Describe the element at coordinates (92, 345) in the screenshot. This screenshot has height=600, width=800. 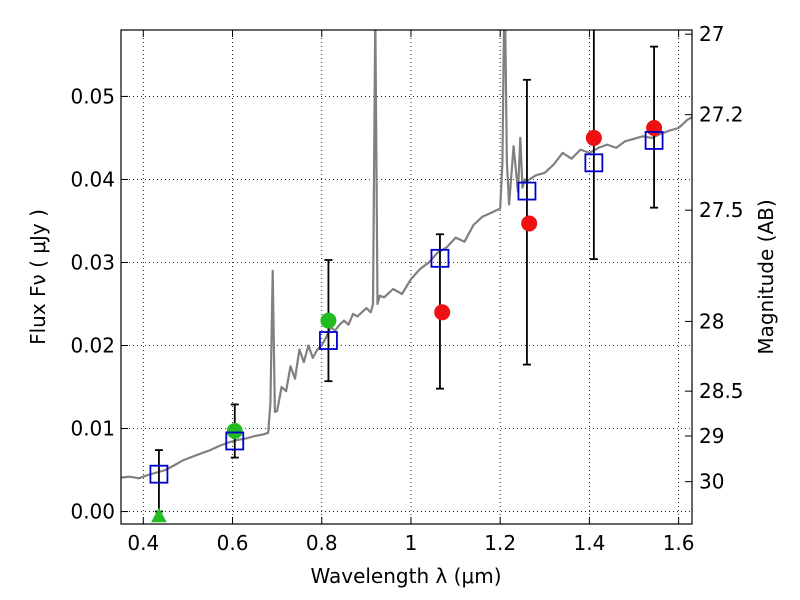
I see `y-tick-label: 0.02` at that location.